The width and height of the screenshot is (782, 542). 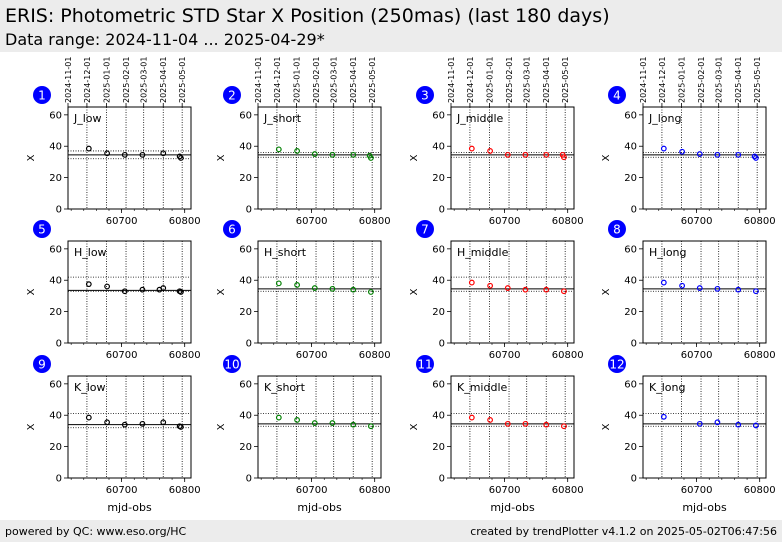 I want to click on panel-number: 2, so click(x=232, y=96).